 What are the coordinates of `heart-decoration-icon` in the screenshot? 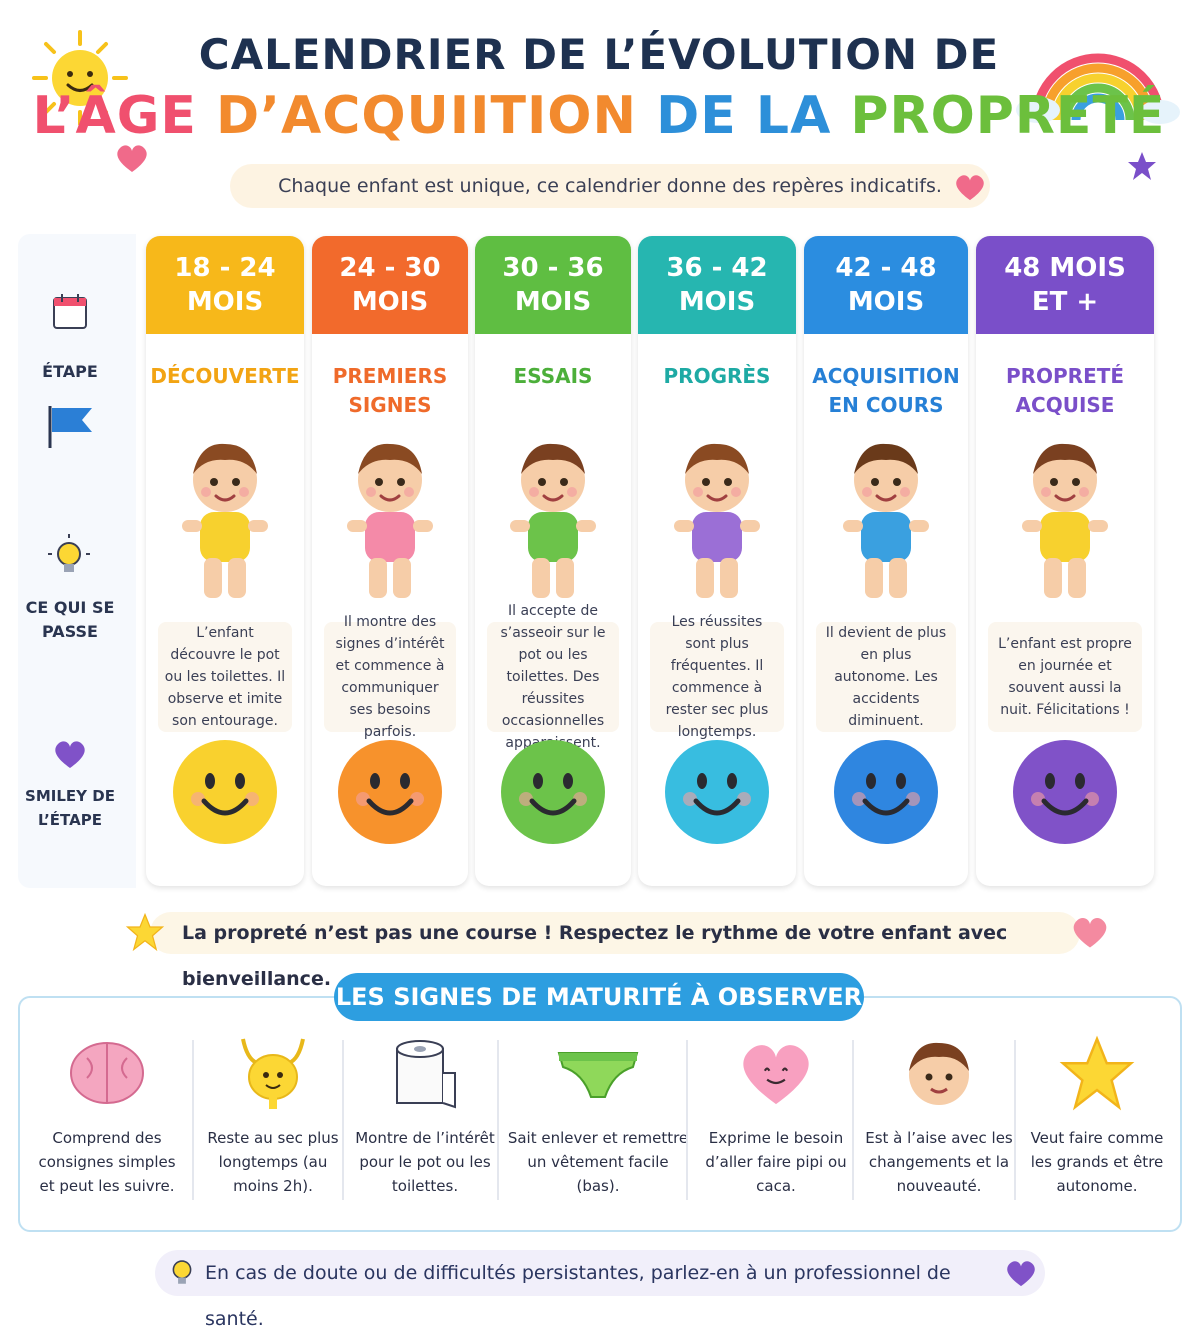 It's located at (132, 158).